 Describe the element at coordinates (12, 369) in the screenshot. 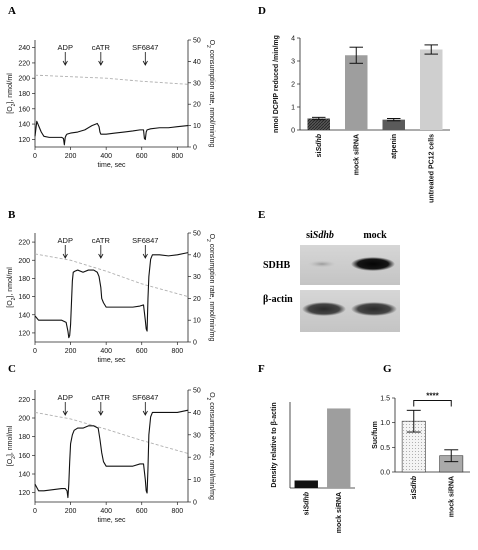

I see `panel-letter-c: C` at that location.